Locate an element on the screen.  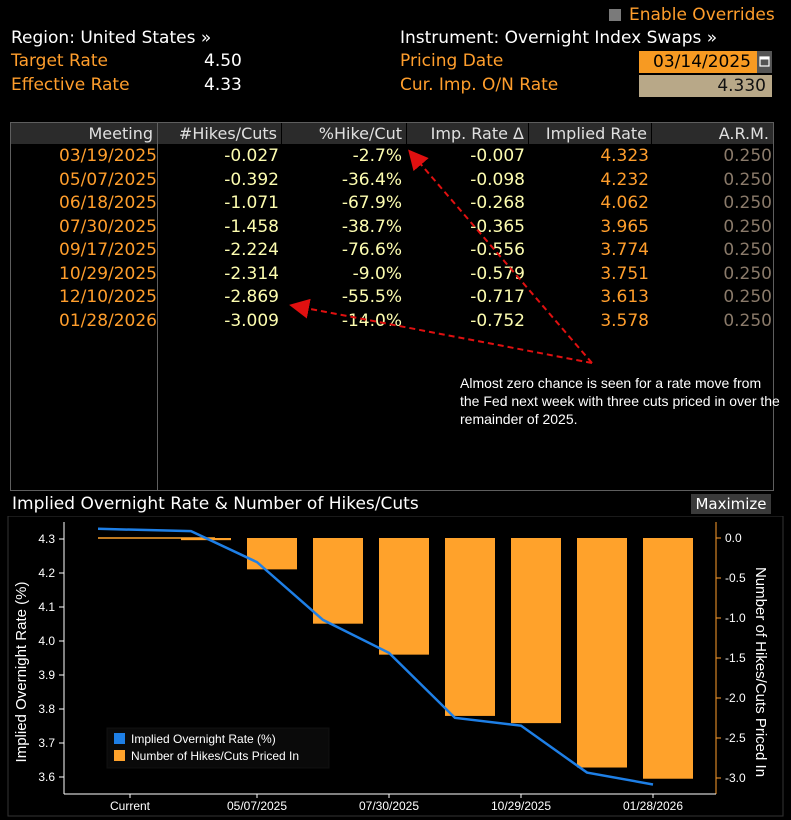
cell-implied-rate: 4.232 is located at coordinates (624, 179).